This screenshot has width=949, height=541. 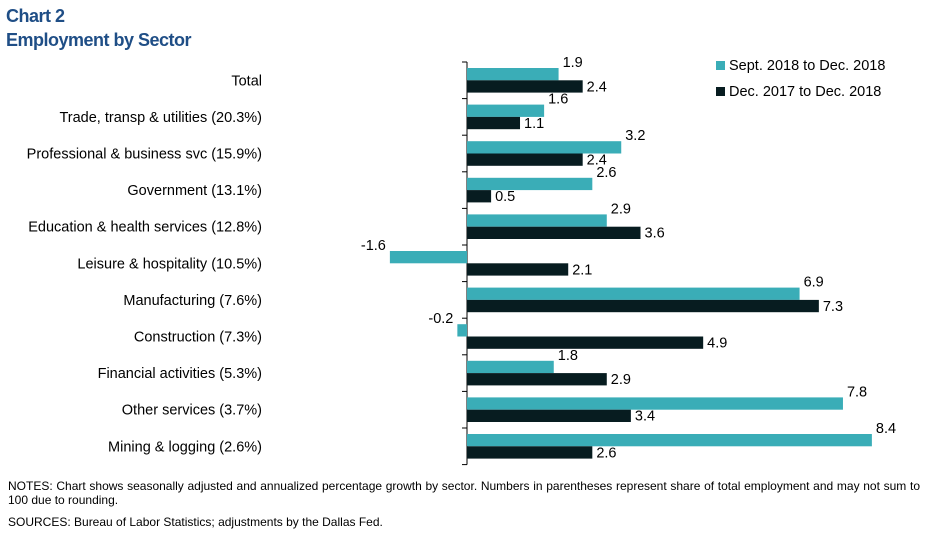 I want to click on data-label: 8.4, so click(x=886, y=429).